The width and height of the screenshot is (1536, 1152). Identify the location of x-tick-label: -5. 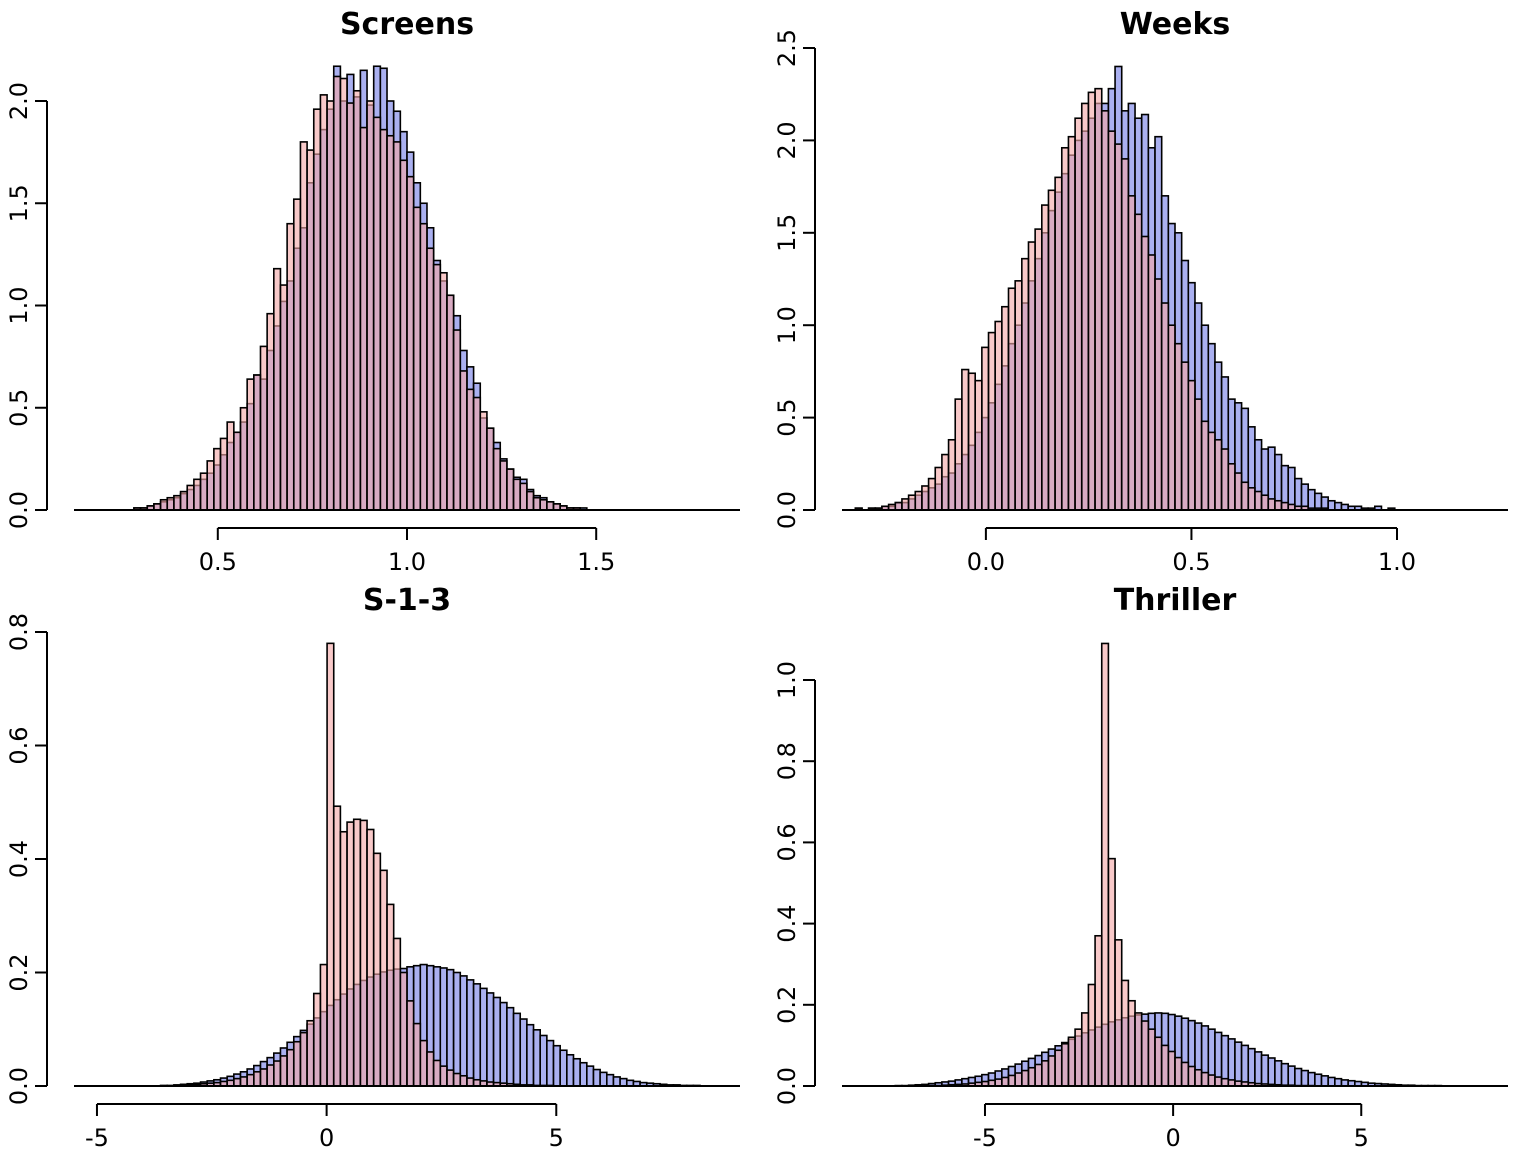
(97, 1138).